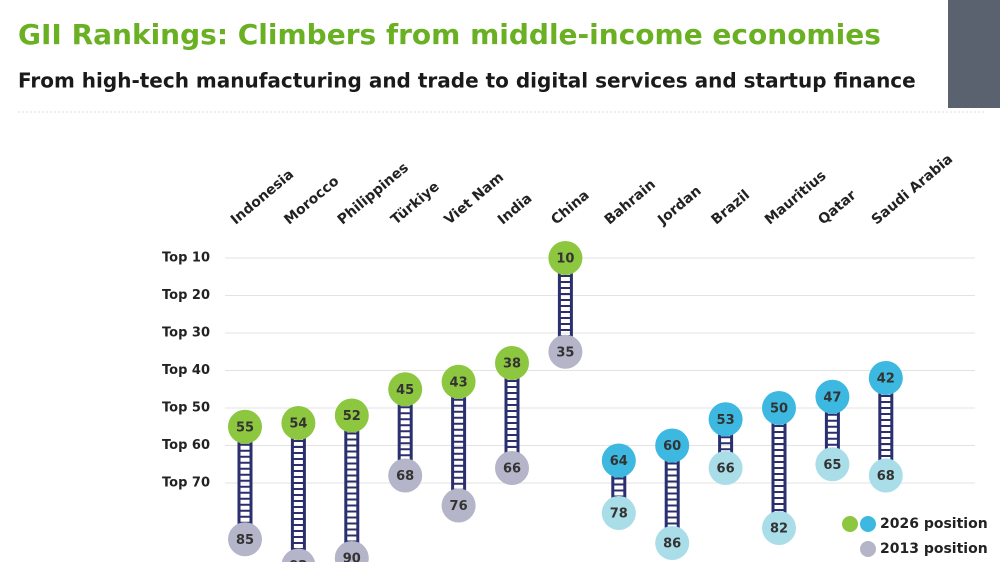 The width and height of the screenshot is (1000, 562). I want to click on value-label: 76, so click(459, 506).